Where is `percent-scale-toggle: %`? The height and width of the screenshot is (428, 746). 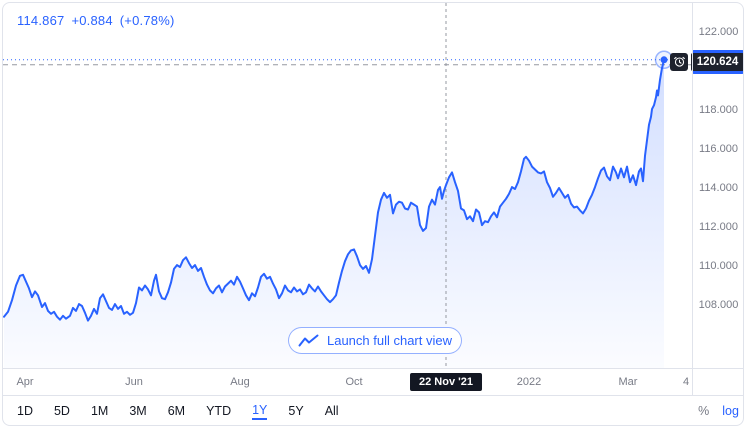
percent-scale-toggle: % is located at coordinates (704, 411).